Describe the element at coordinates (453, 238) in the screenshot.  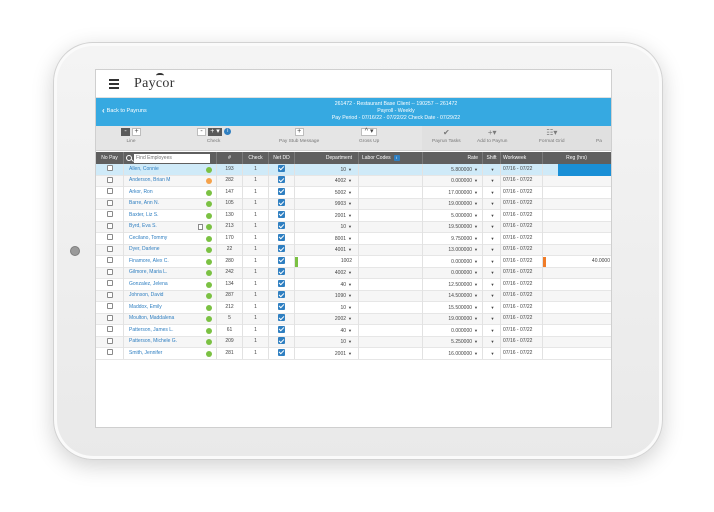
I see `rate-cell: 9.750000 ▼` at that location.